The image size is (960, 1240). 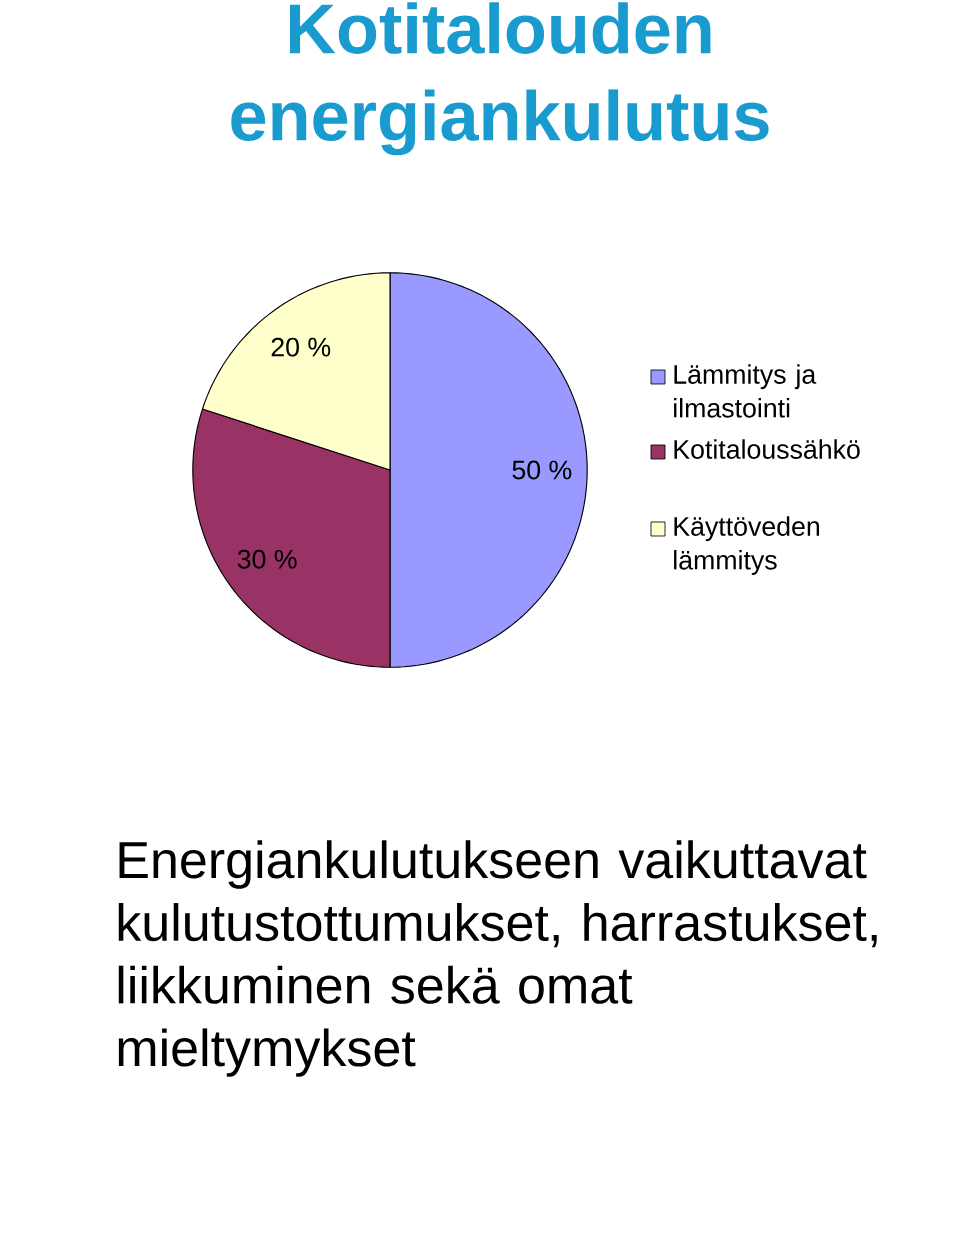 What do you see at coordinates (301, 347) in the screenshot?
I see `data-label: 20 %` at bounding box center [301, 347].